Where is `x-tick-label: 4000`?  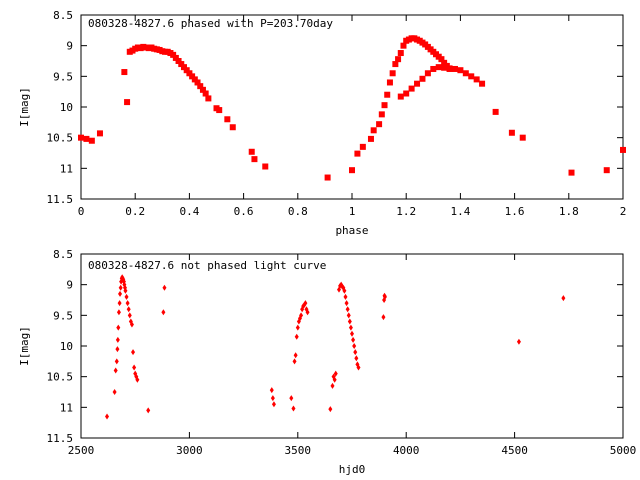 x-tick-label: 4000 is located at coordinates (406, 450).